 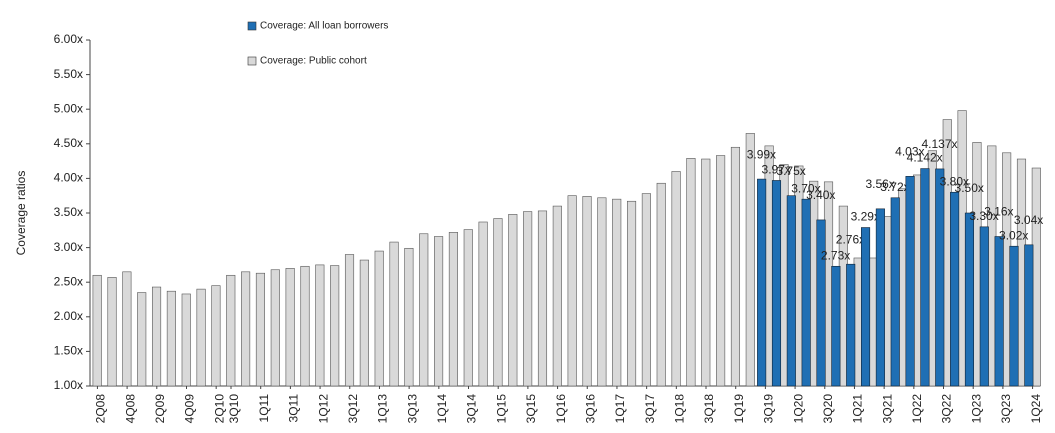 I want to click on data-label: 3.99x, so click(x=761, y=154).